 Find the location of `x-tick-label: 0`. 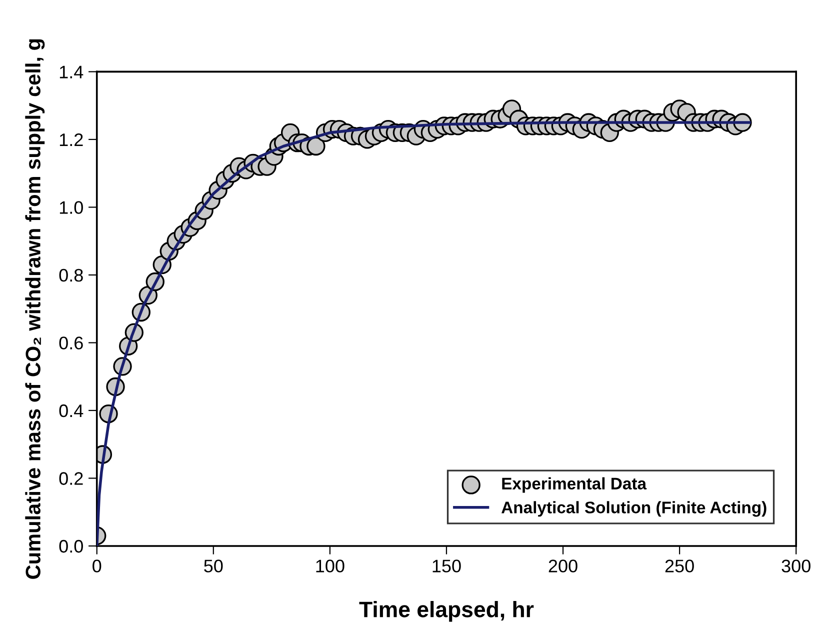

x-tick-label: 0 is located at coordinates (97, 566).